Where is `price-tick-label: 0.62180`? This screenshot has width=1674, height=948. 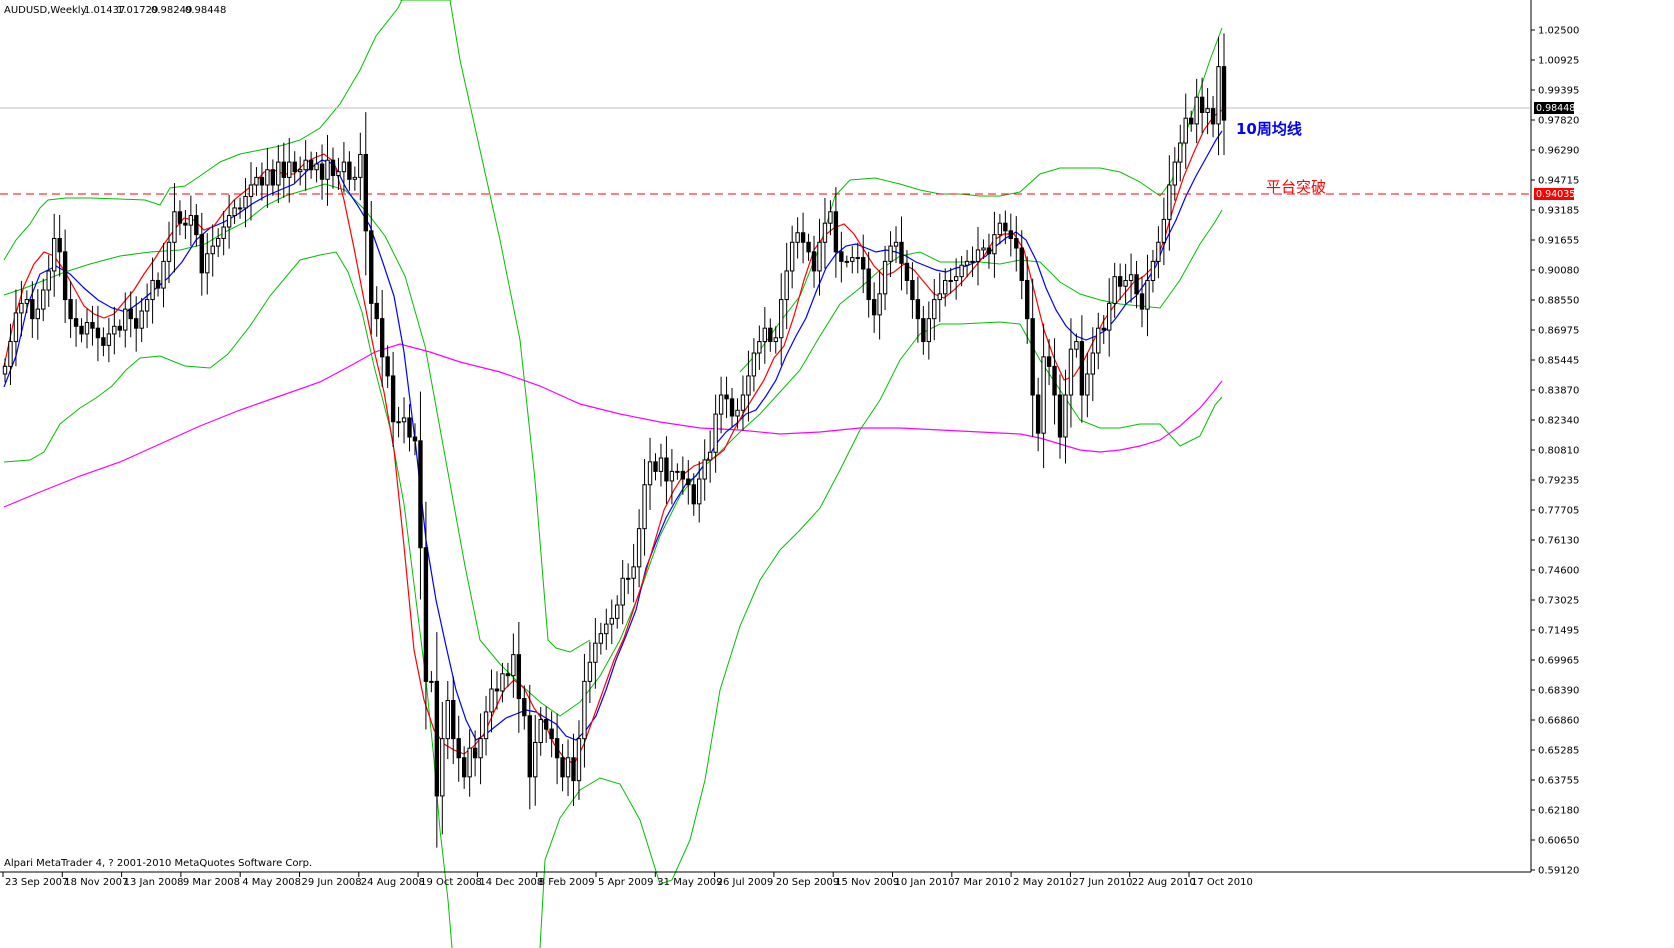 price-tick-label: 0.62180 is located at coordinates (1558, 811).